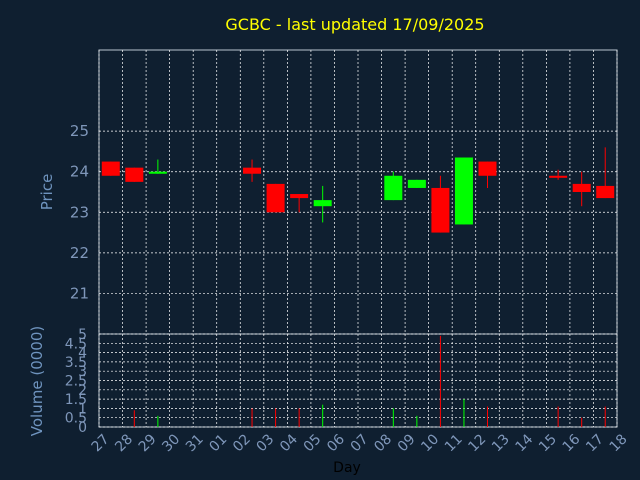  Describe the element at coordinates (79, 253) in the screenshot. I see `price-tick-label: 22` at that location.